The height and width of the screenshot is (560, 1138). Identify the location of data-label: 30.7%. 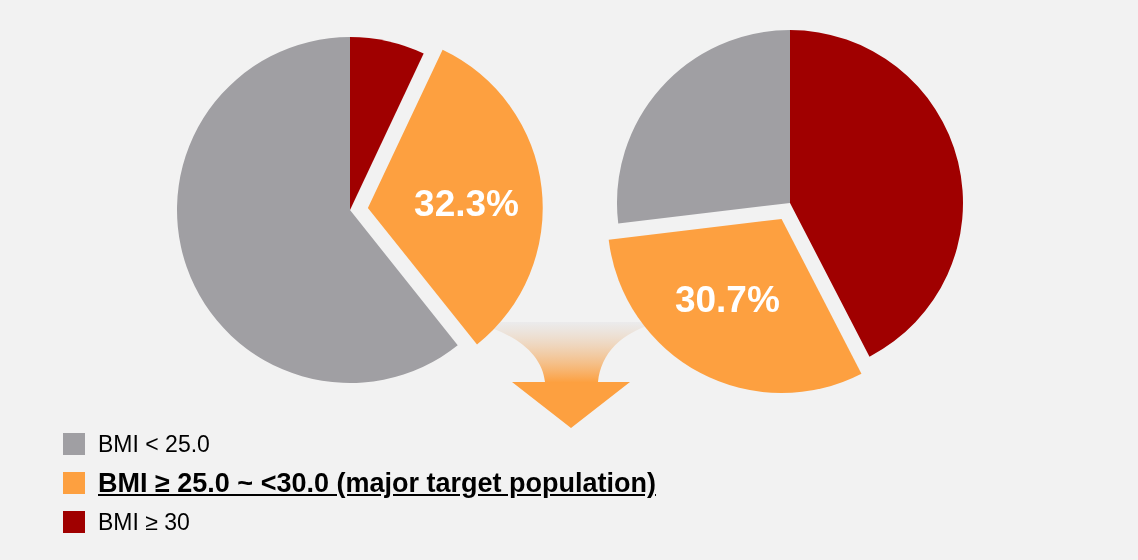
(727, 299).